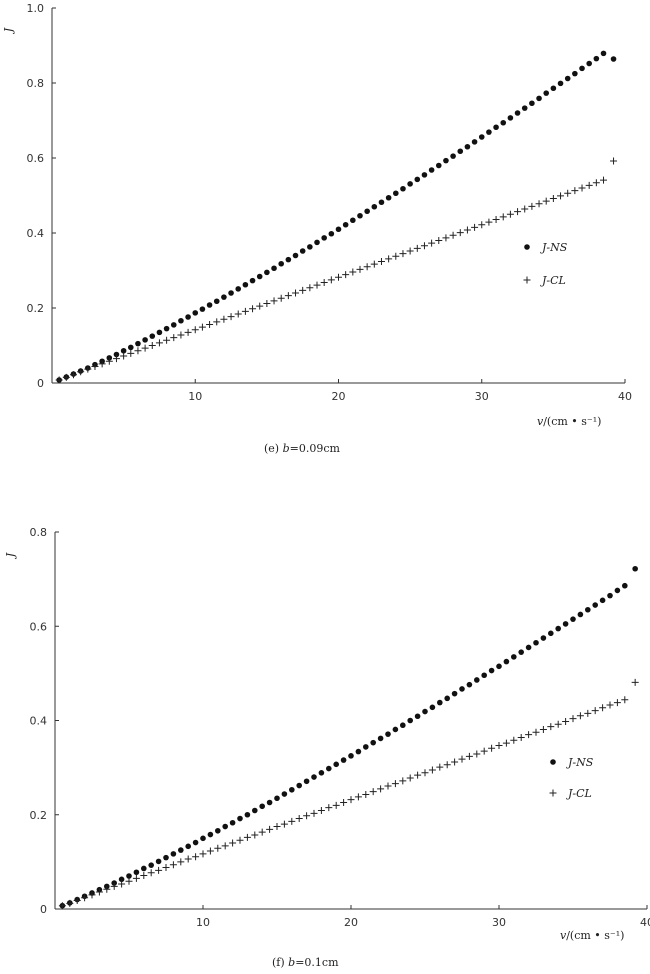 This screenshot has width=650, height=974. What do you see at coordinates (540, 421) in the screenshot?
I see `x-axis-title-var: v` at bounding box center [540, 421].